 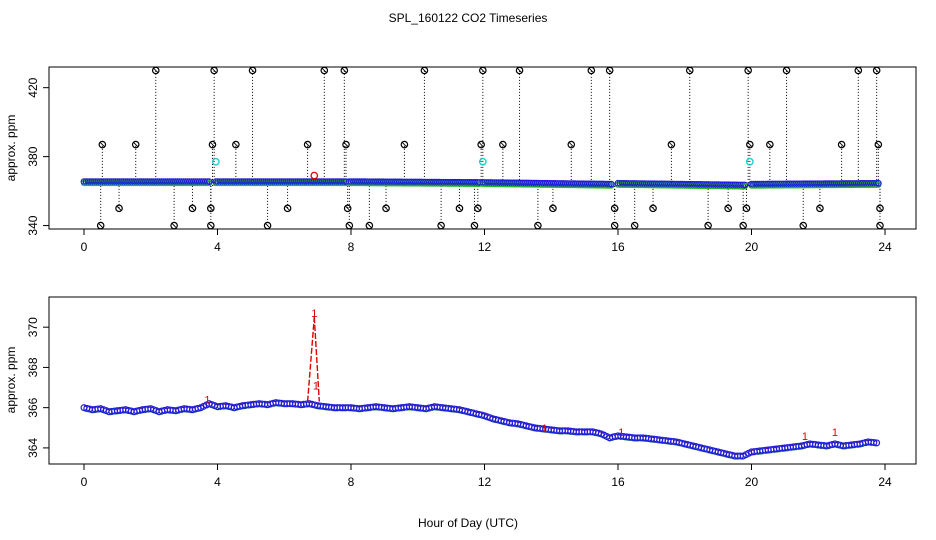 What do you see at coordinates (33, 327) in the screenshot?
I see `y-tick-label: 370` at bounding box center [33, 327].